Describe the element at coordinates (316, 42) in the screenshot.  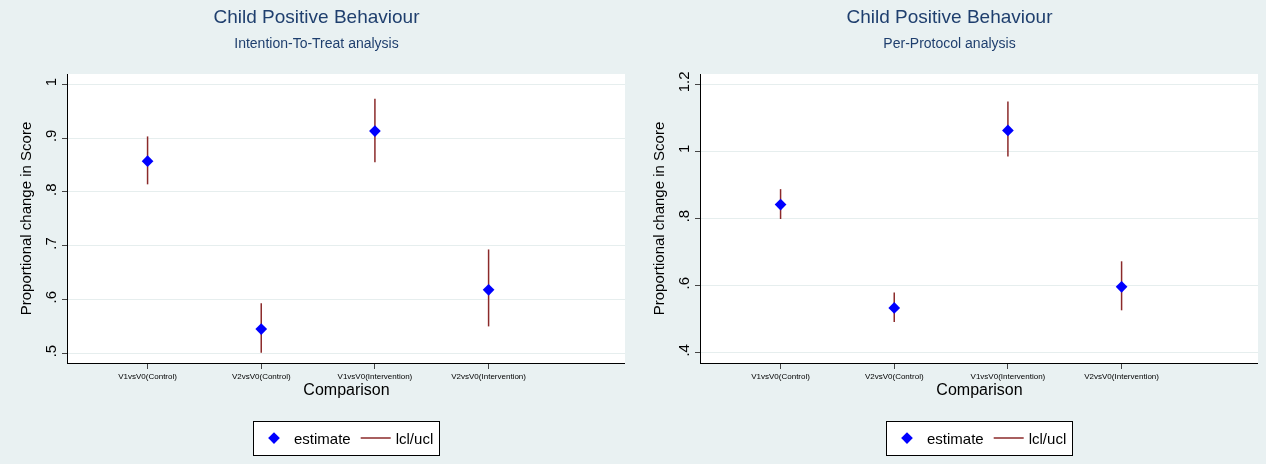
I see `chart-subtitle: Intention-To-Treat analysis` at that location.